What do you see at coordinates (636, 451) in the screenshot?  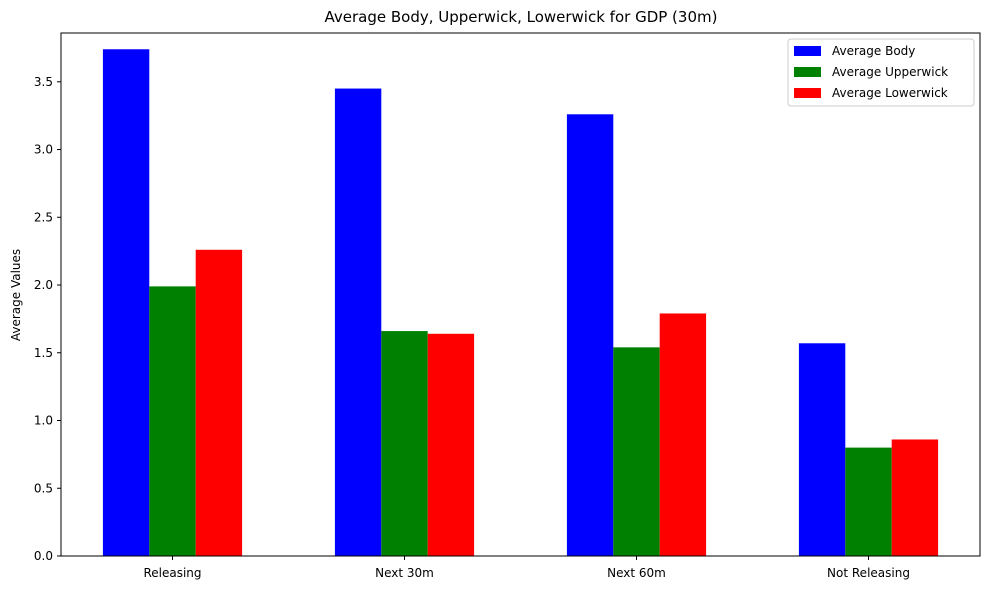 I see `bar-average-upperwick-next-60m` at bounding box center [636, 451].